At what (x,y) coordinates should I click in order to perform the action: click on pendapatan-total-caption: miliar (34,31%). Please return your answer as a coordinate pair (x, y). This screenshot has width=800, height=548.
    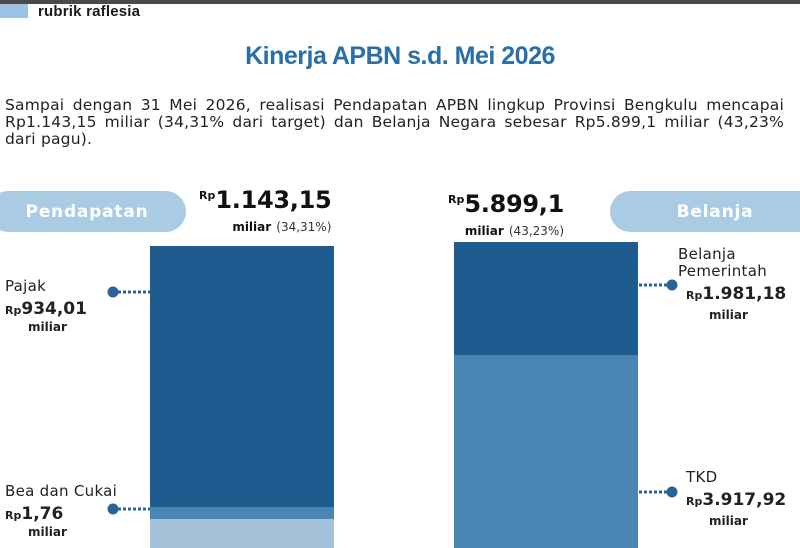
    Looking at the image, I should click on (265, 225).